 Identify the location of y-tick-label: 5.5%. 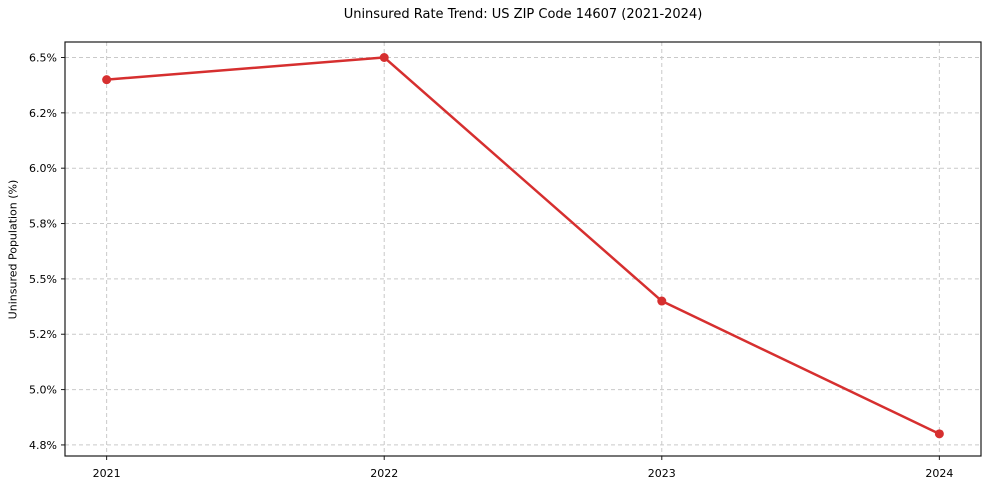
(43, 279).